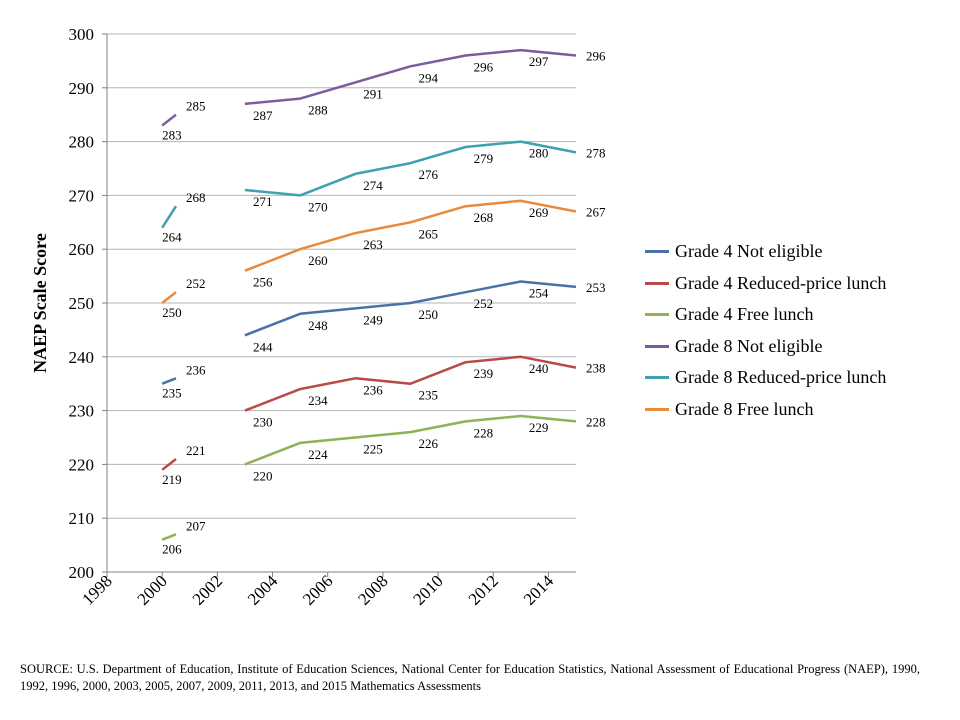 The height and width of the screenshot is (720, 960). Describe the element at coordinates (82, 411) in the screenshot. I see `y-tick-label: 230` at that location.